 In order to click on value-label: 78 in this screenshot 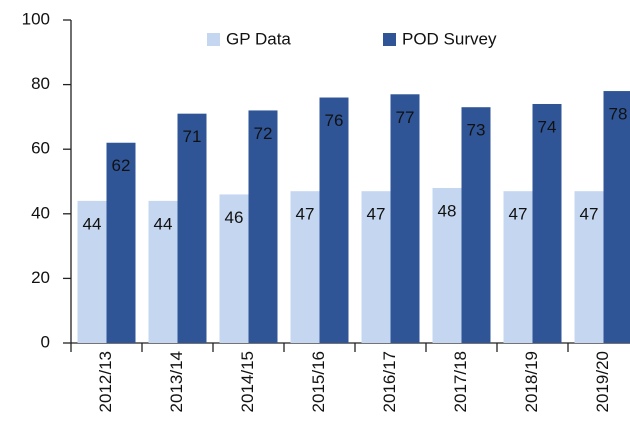, I will do `click(618, 114)`.